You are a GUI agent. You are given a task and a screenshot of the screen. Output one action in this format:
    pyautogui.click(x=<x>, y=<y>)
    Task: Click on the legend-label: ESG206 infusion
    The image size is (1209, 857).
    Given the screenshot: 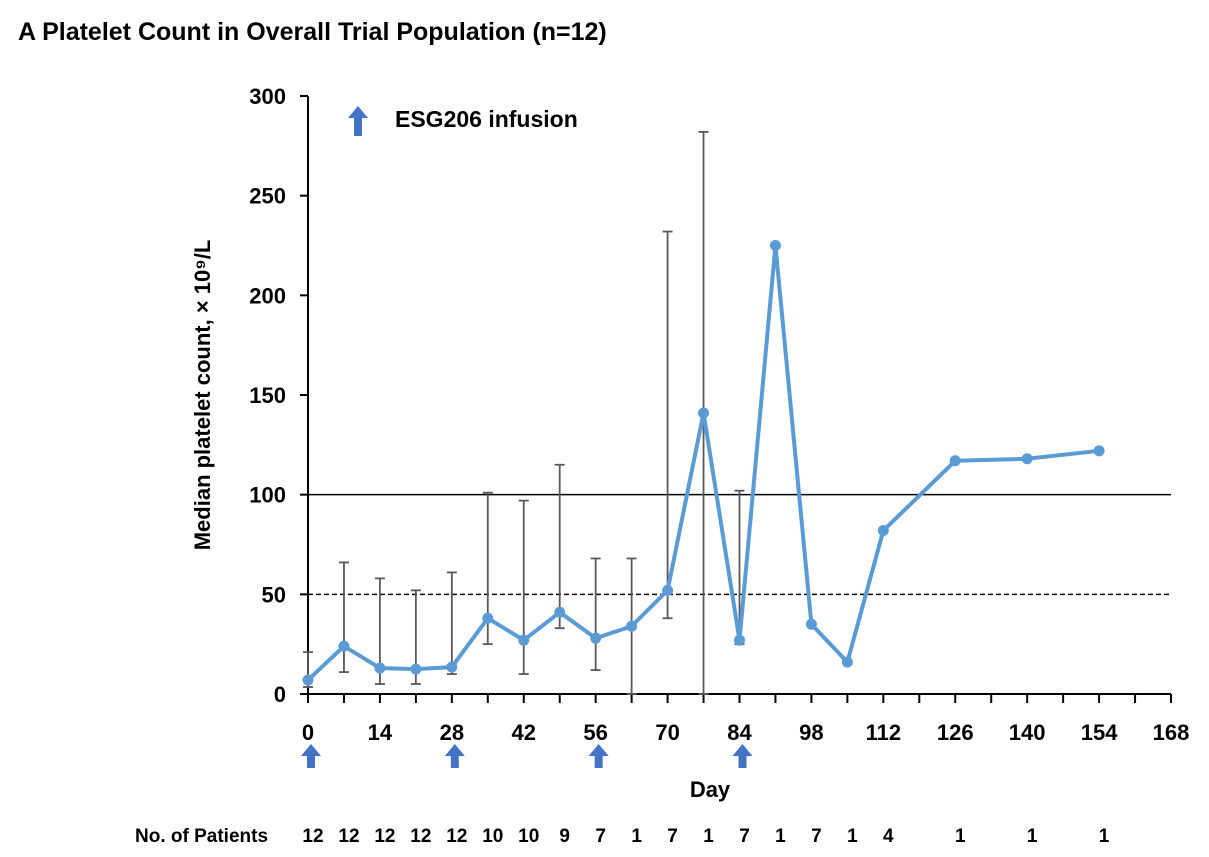 What is the action you would take?
    pyautogui.click(x=486, y=119)
    